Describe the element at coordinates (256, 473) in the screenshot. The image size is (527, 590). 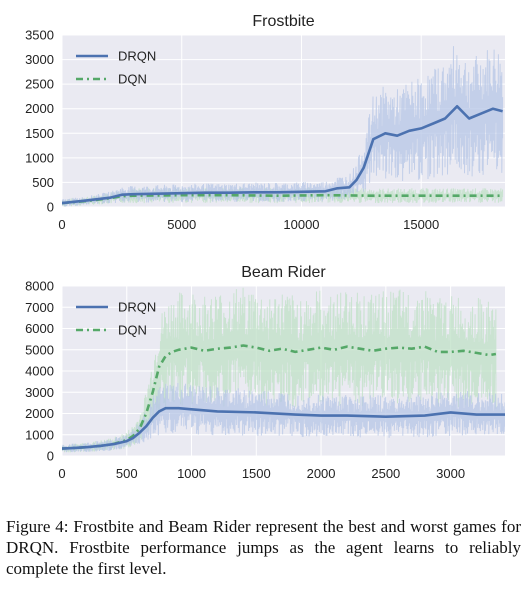
I see `x-tick-label: 1500` at that location.